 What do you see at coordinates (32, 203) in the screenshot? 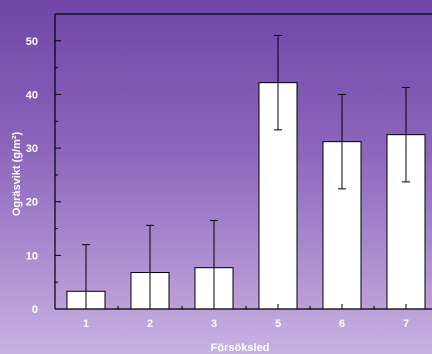
I see `y-tick-label: 20` at bounding box center [32, 203].